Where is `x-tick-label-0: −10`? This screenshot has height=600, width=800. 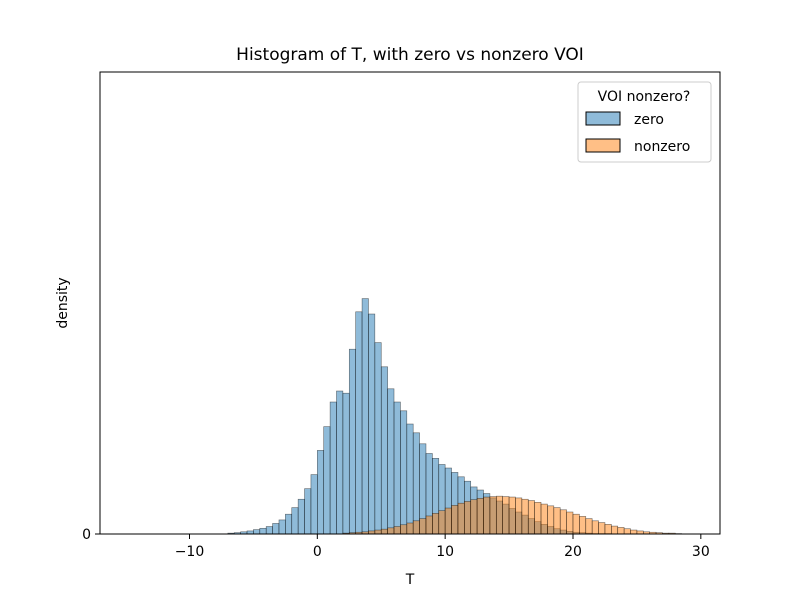
x-tick-label-0: −10 is located at coordinates (190, 552).